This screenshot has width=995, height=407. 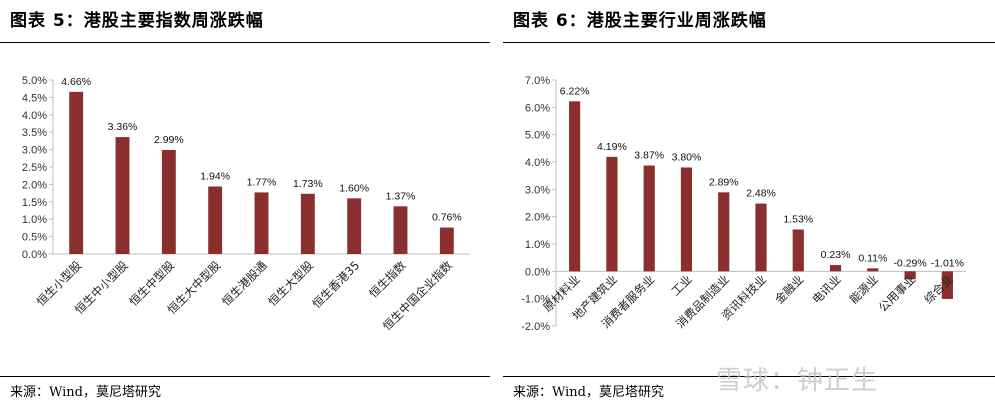 I want to click on sector-data-label: 4.19%, so click(x=612, y=147).